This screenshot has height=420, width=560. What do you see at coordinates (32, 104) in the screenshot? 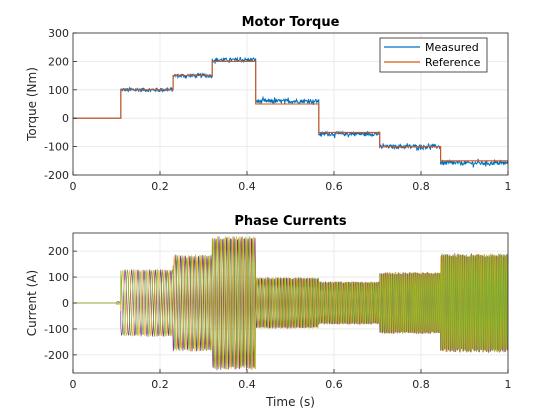
I see `torque-y-axis-label: Torque (Nm)` at bounding box center [32, 104].